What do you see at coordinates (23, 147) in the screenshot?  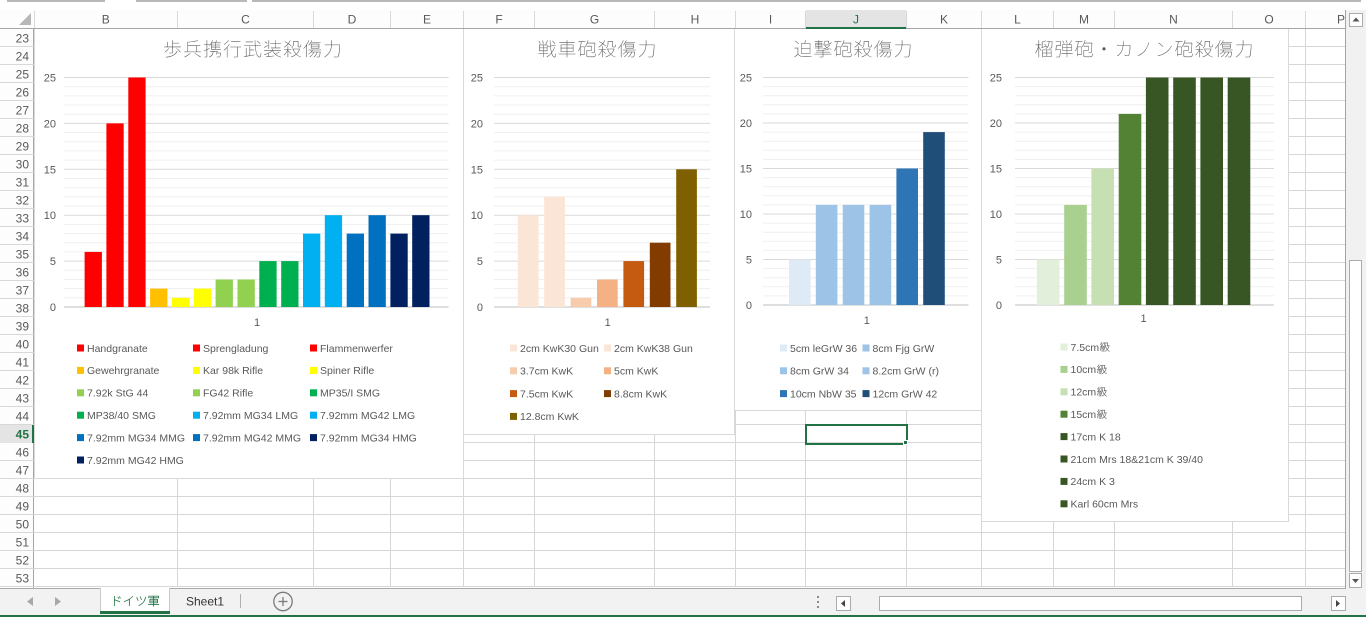 I see `svg-text: 29` at bounding box center [23, 147].